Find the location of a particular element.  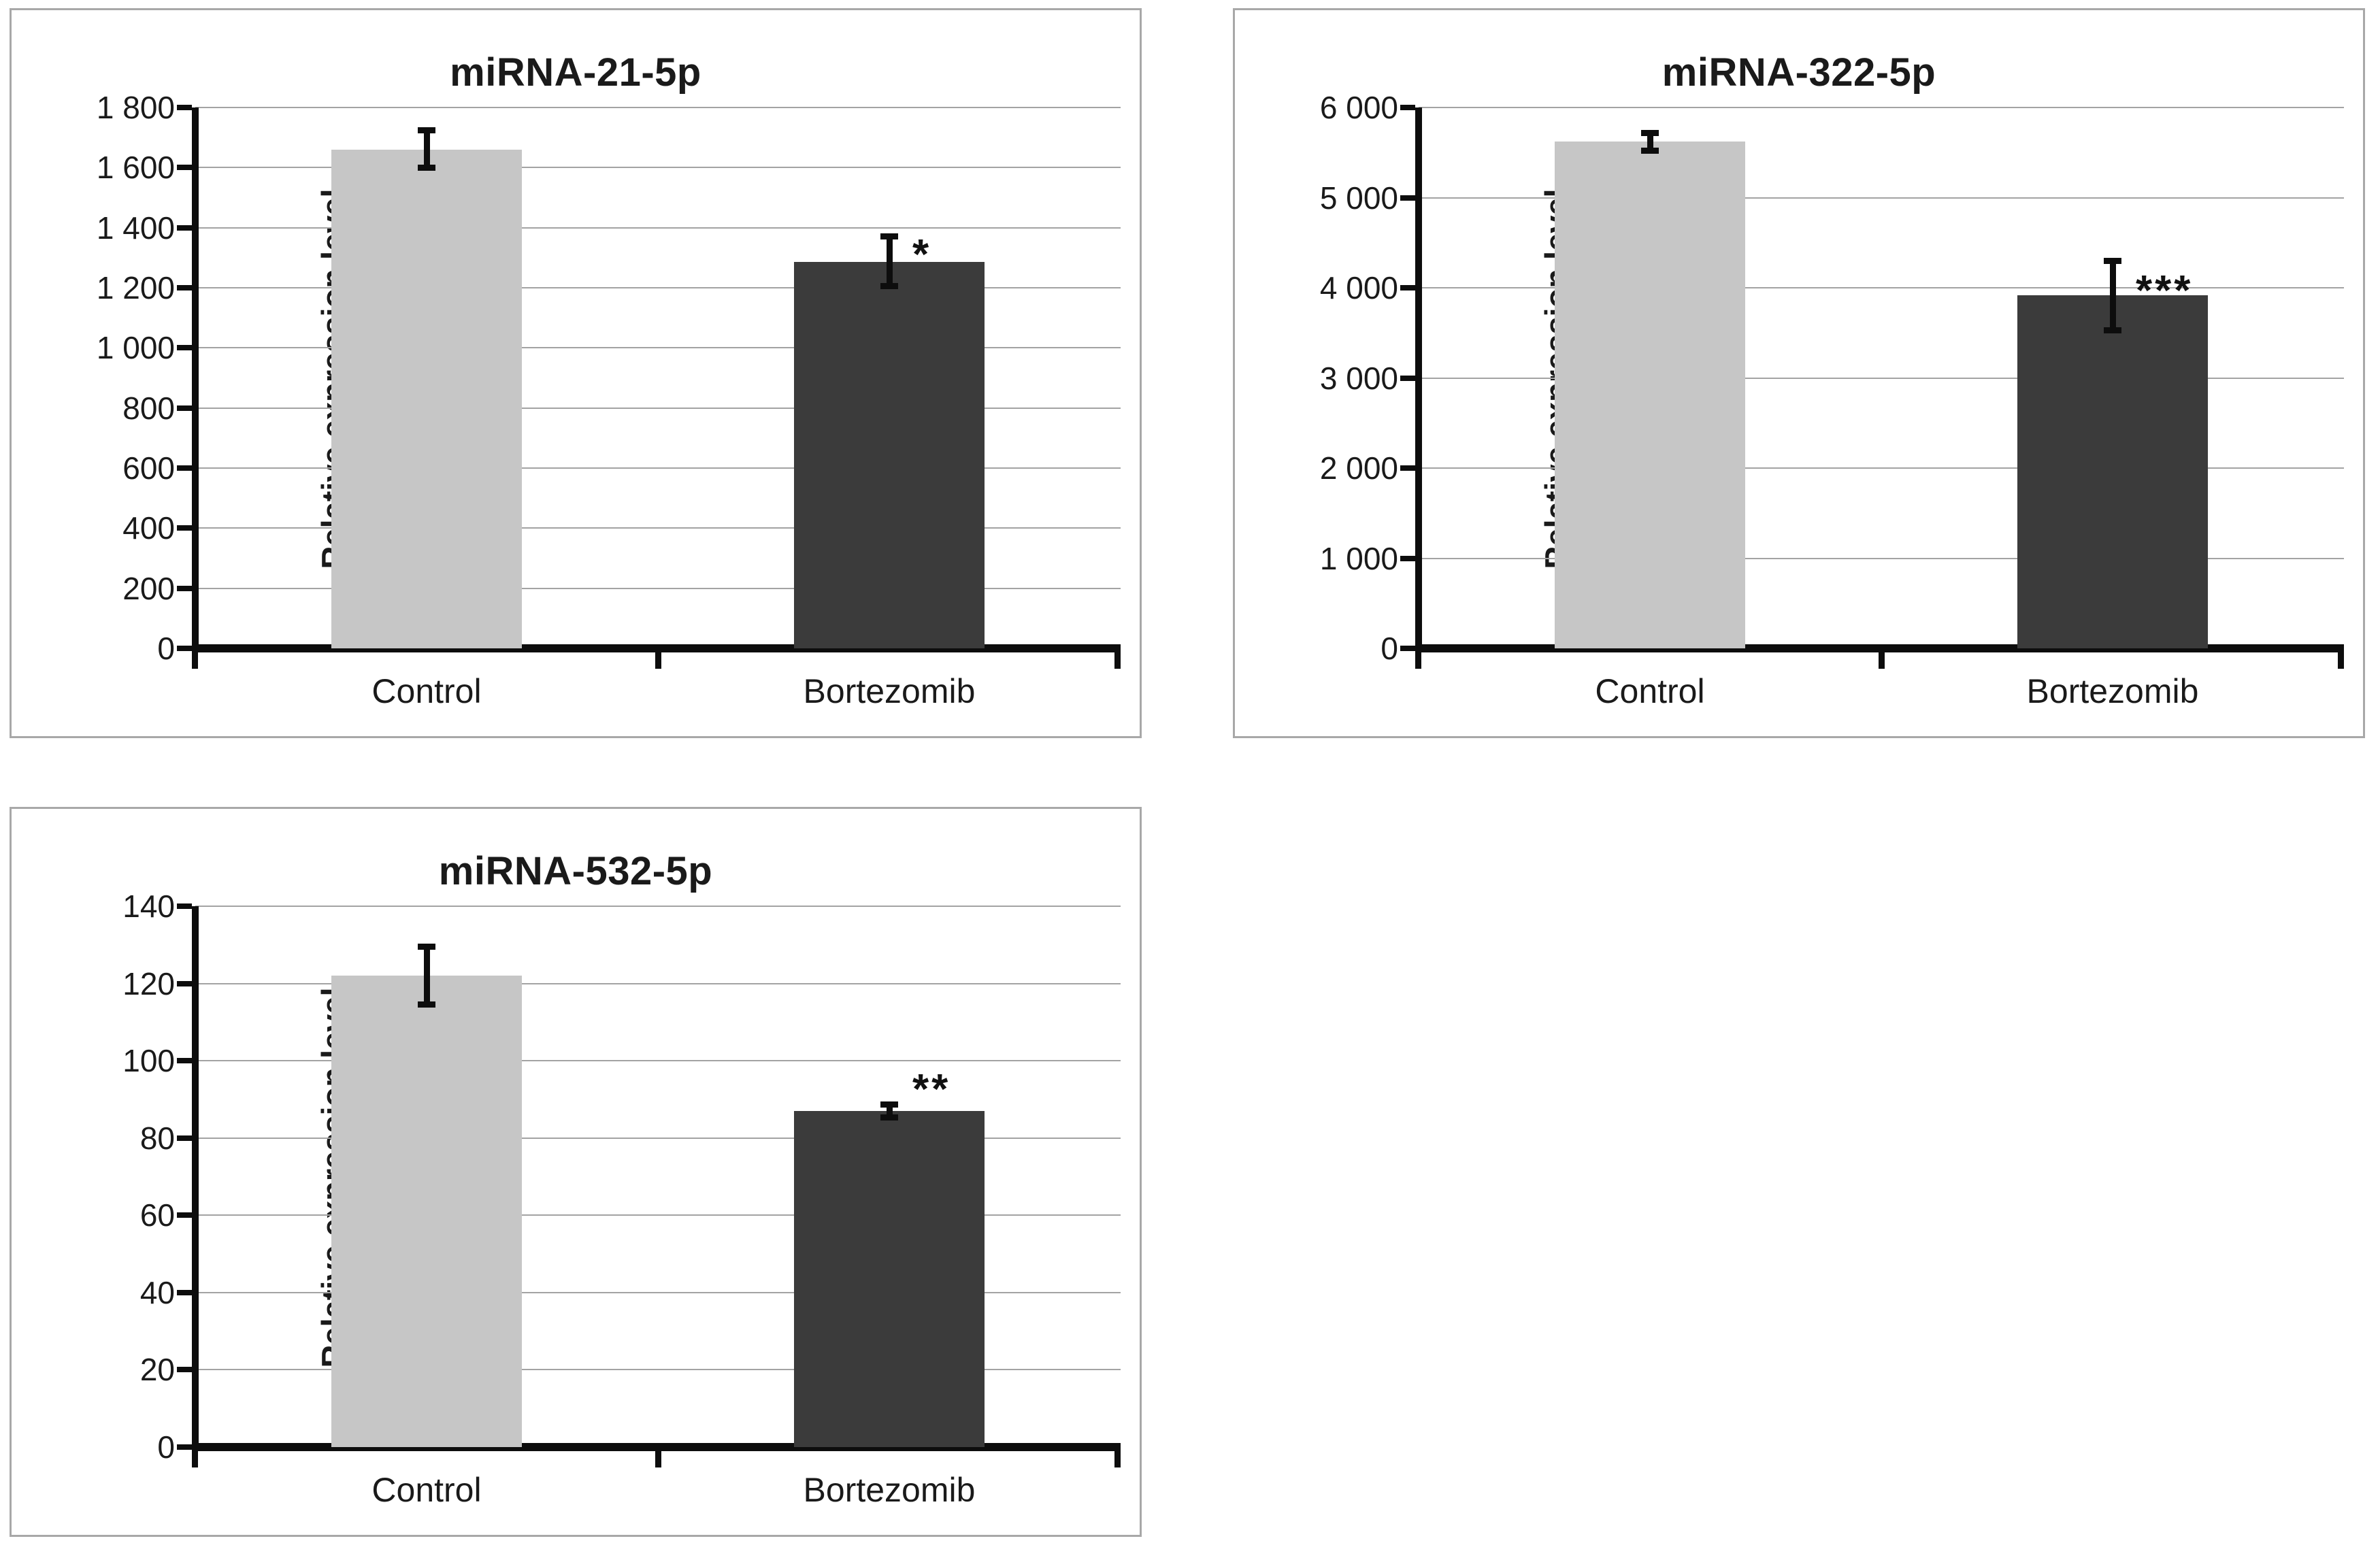

y-tick-label: 800 is located at coordinates (148, 408).